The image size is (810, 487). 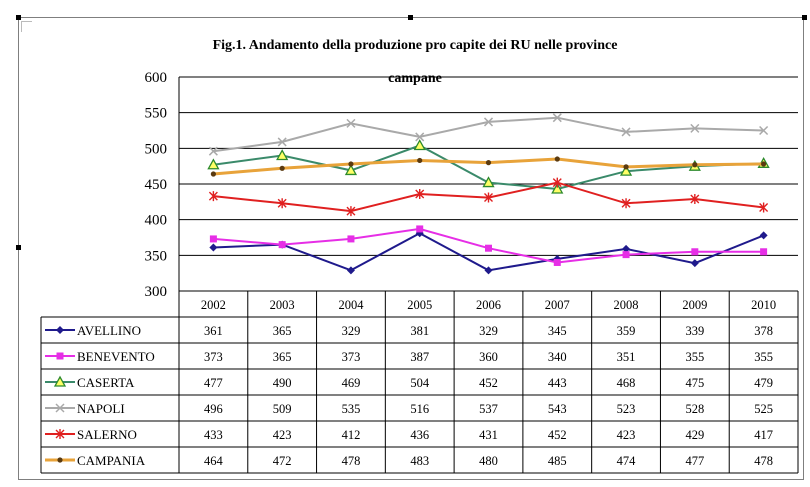 I want to click on selection-corner, so click(x=26, y=26).